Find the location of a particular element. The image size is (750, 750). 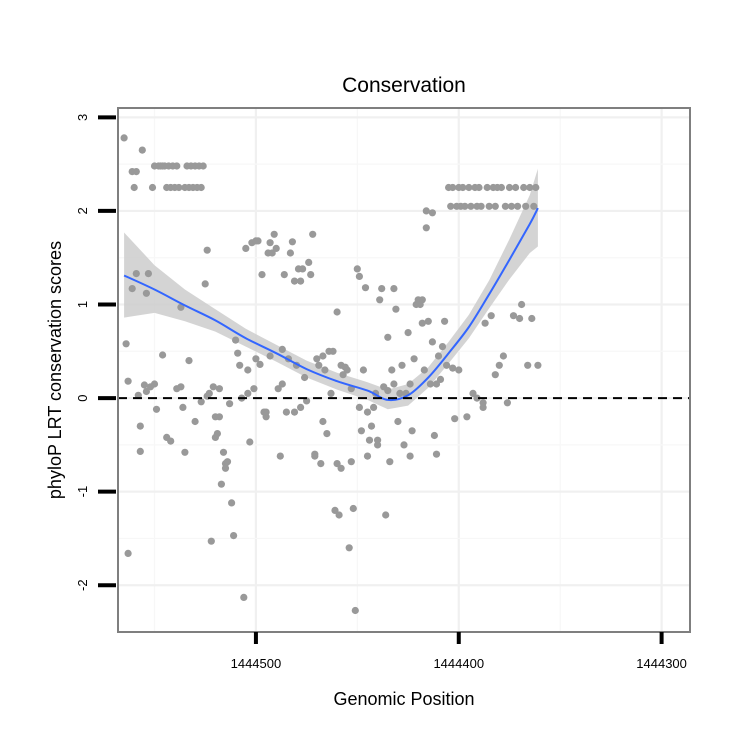

y-tick-label: -1 is located at coordinates (82, 492).